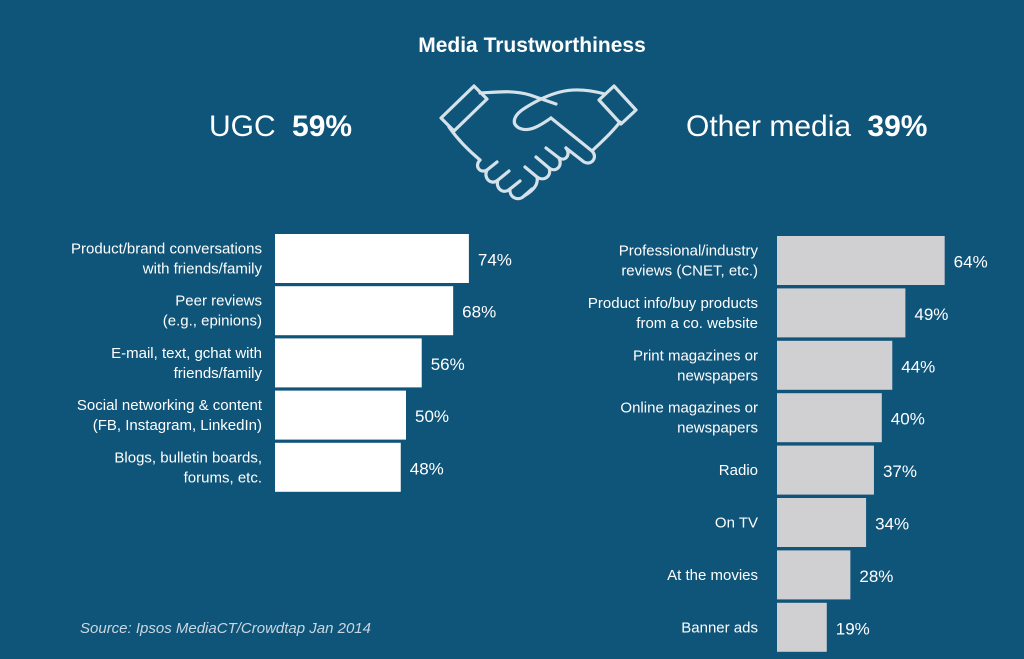 This screenshot has width=1024, height=659. Describe the element at coordinates (427, 468) in the screenshot. I see `ugc-bar-value-label: 48%` at that location.